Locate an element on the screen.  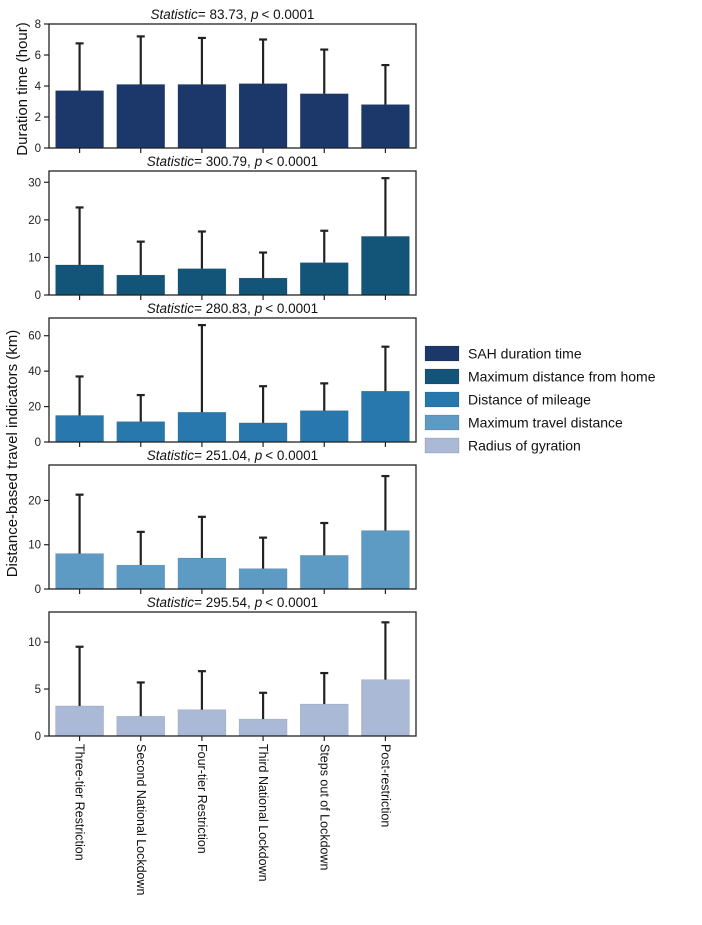
x-category-label: Second National Lockdown is located at coordinates (141, 820).